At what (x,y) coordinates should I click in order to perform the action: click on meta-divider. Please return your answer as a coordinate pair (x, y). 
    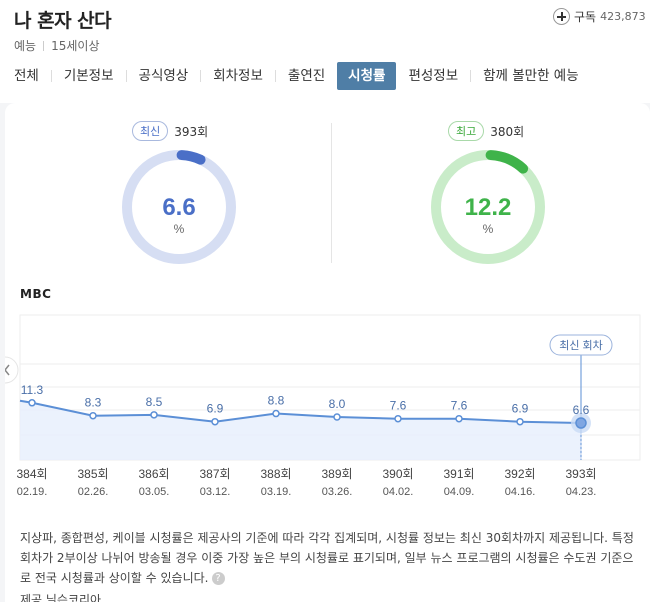
    Looking at the image, I should click on (44, 45).